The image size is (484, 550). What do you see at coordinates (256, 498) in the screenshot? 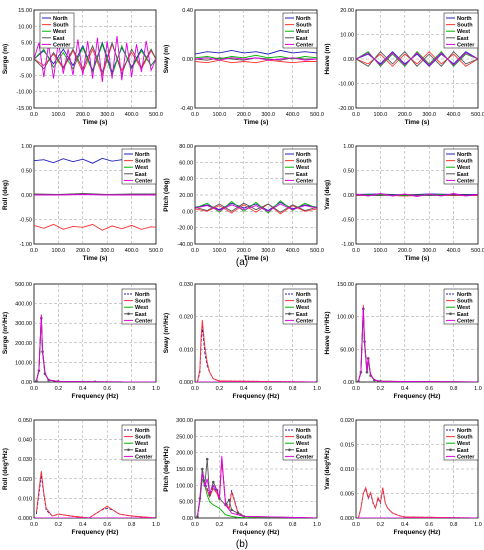
I see `series-line-west` at bounding box center [256, 498].